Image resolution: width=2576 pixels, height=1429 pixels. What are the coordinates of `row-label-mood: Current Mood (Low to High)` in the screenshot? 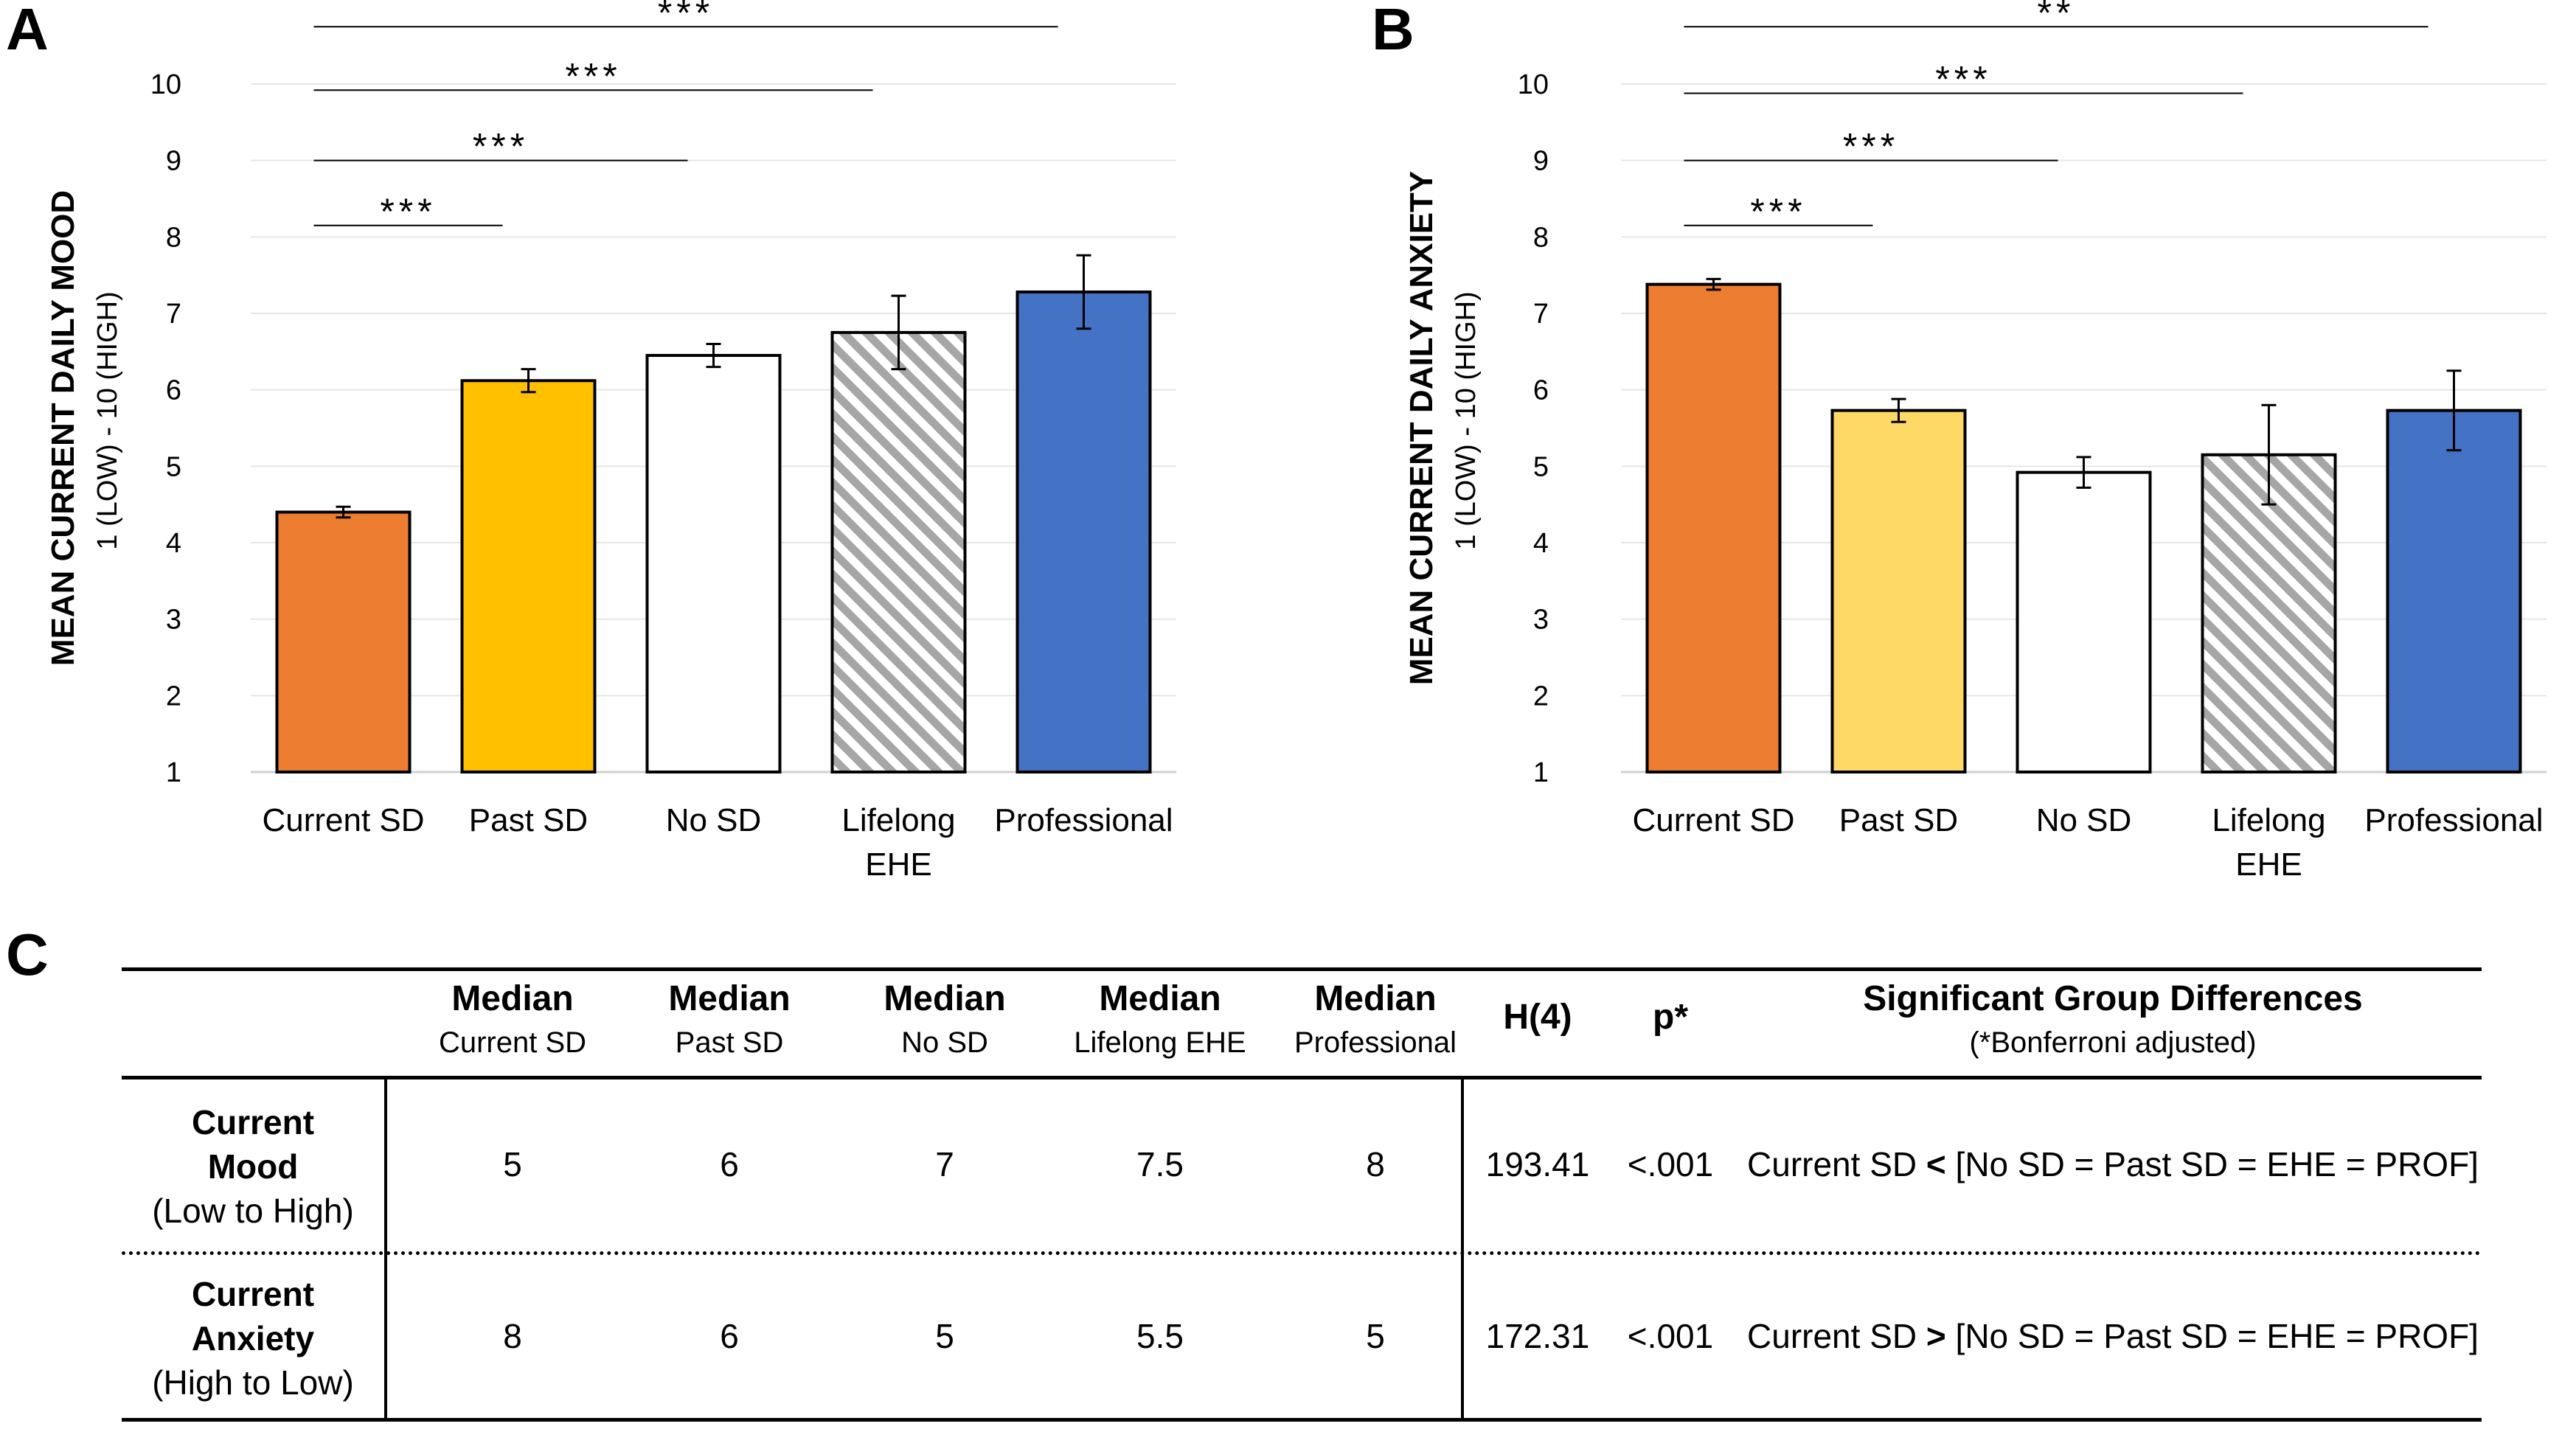 It's located at (253, 1166).